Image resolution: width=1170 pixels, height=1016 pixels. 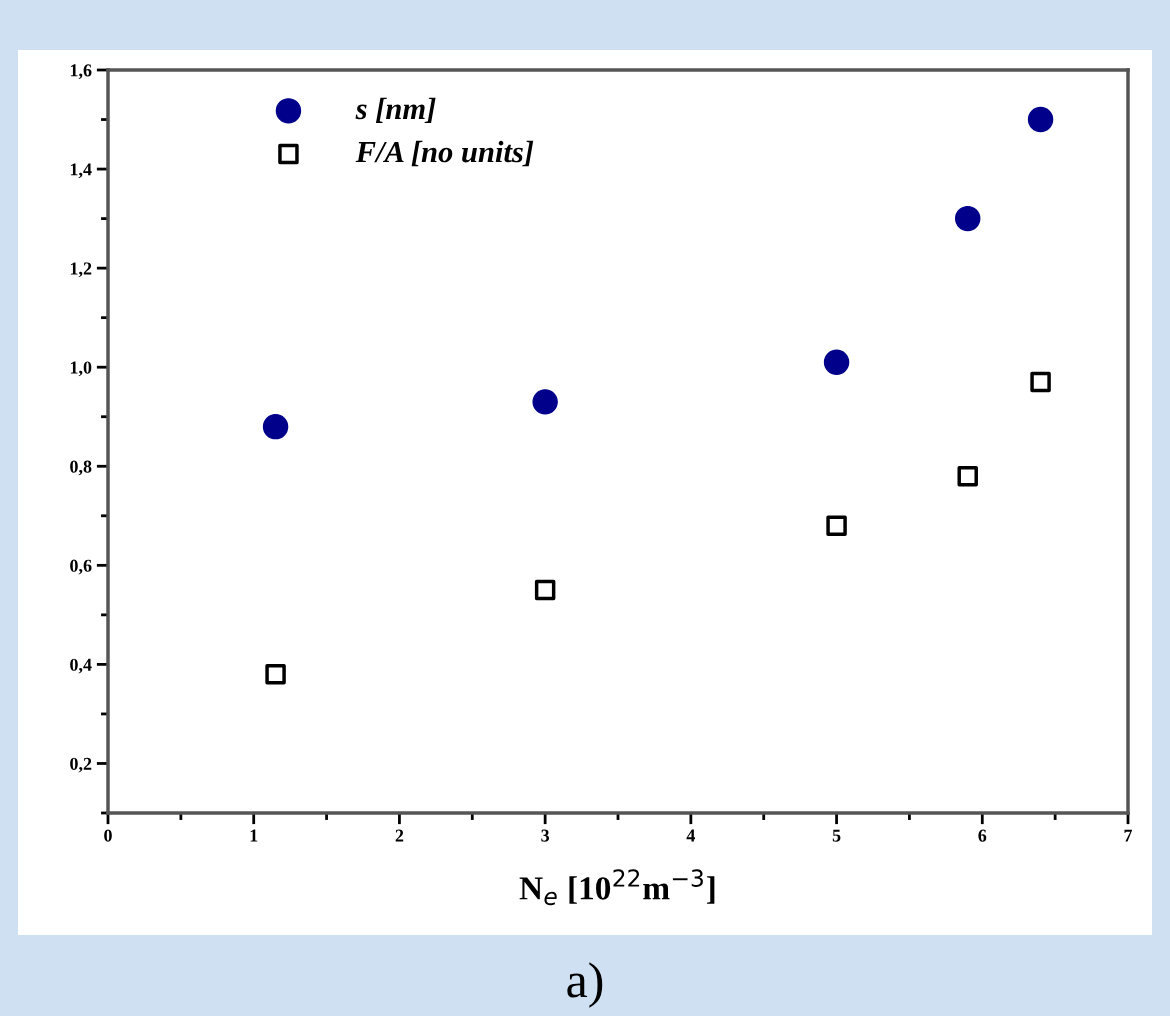 I want to click on x-tick-label: 2, so click(x=399, y=835).